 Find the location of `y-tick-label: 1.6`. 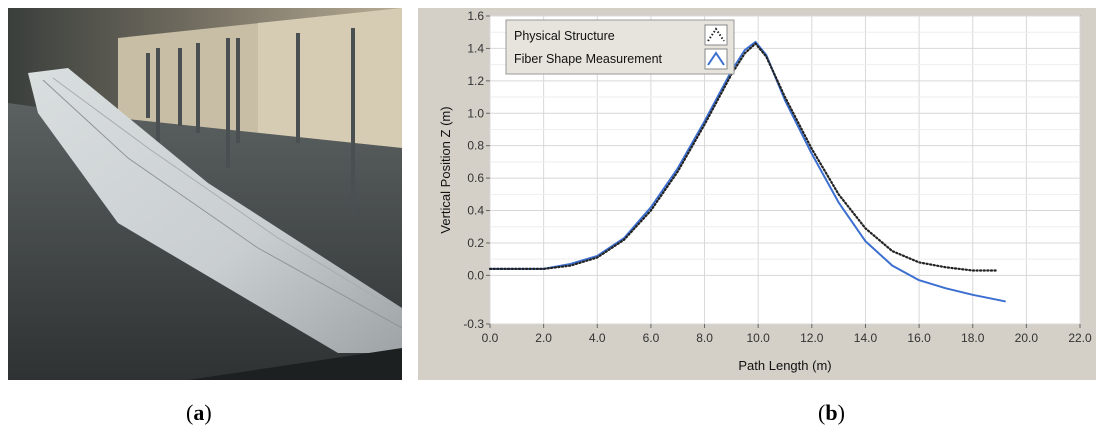

y-tick-label: 1.6 is located at coordinates (475, 16).